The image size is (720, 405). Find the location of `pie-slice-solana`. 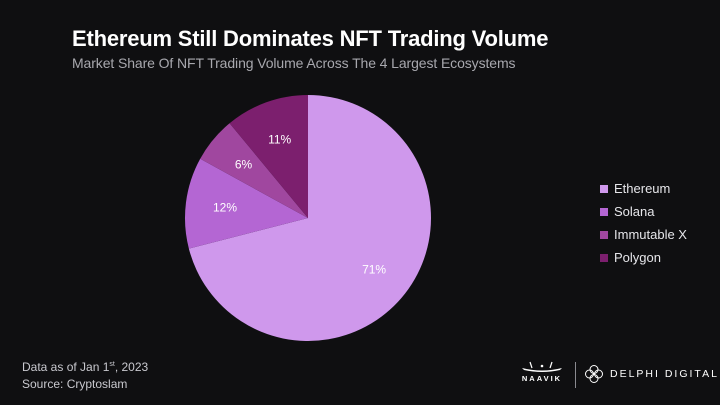

pie-slice-solana is located at coordinates (246, 203).